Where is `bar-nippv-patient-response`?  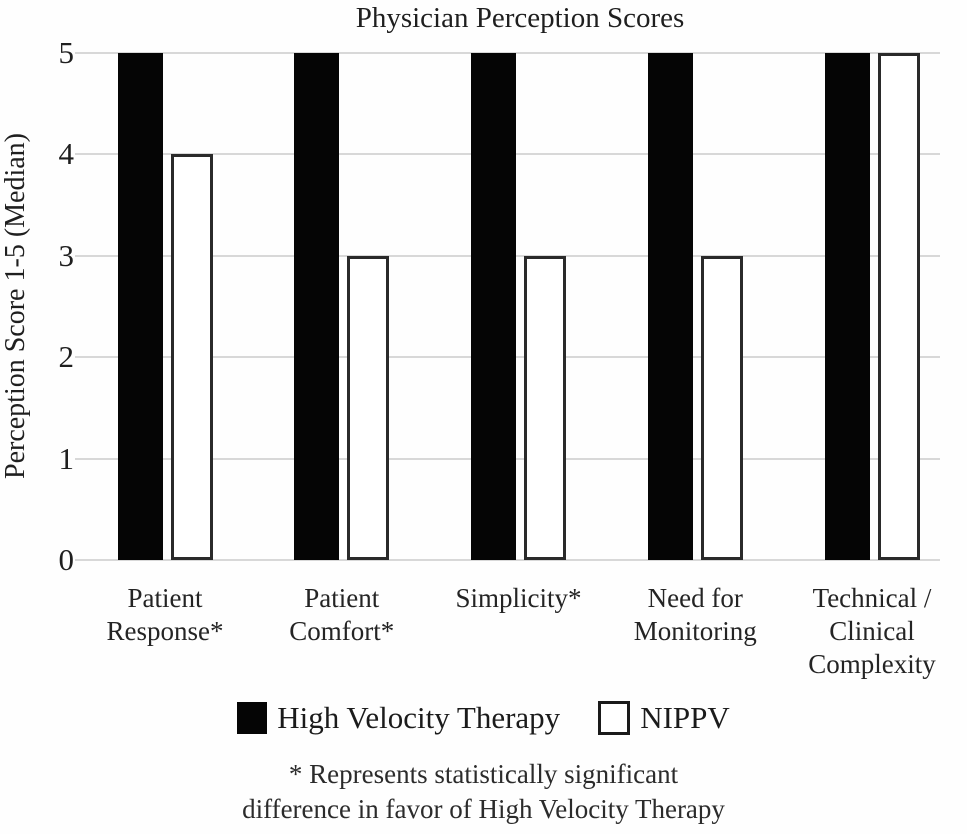 bar-nippv-patient-response is located at coordinates (191, 357).